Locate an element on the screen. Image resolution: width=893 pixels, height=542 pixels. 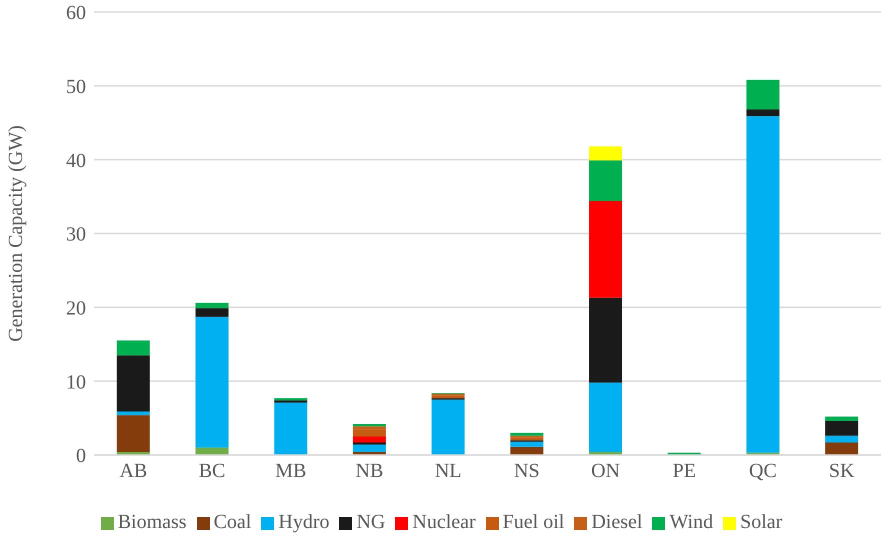
x-tick-label: SK is located at coordinates (841, 471).